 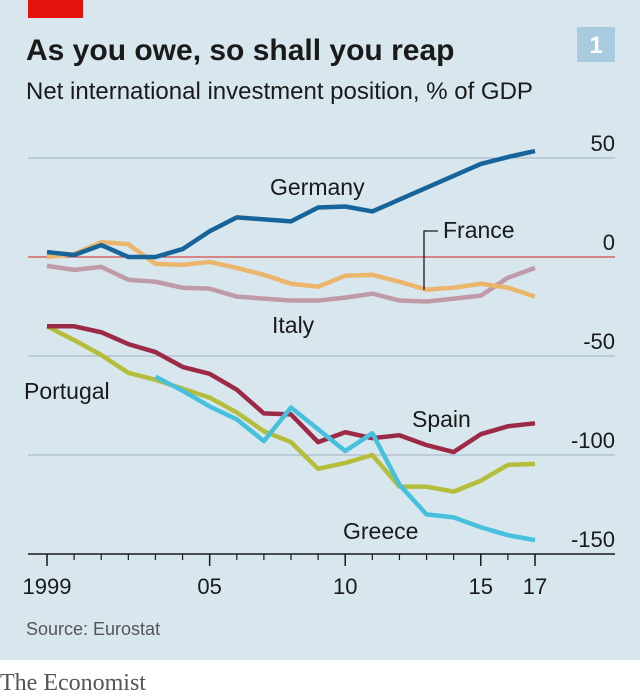 What do you see at coordinates (67, 391) in the screenshot?
I see `series-label: Portugal` at bounding box center [67, 391].